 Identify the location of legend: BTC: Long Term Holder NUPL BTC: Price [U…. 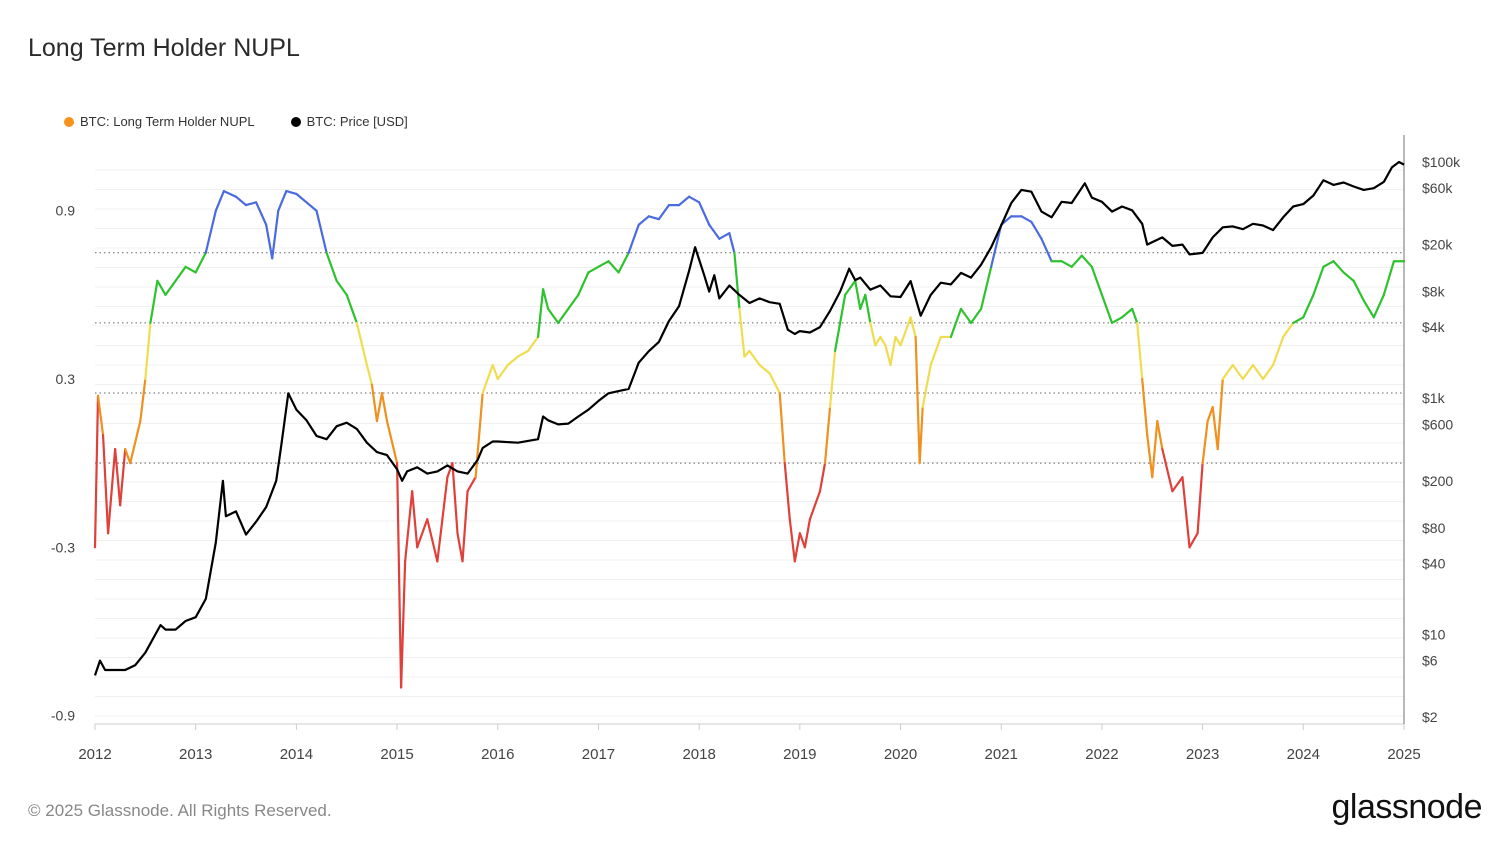
(236, 121).